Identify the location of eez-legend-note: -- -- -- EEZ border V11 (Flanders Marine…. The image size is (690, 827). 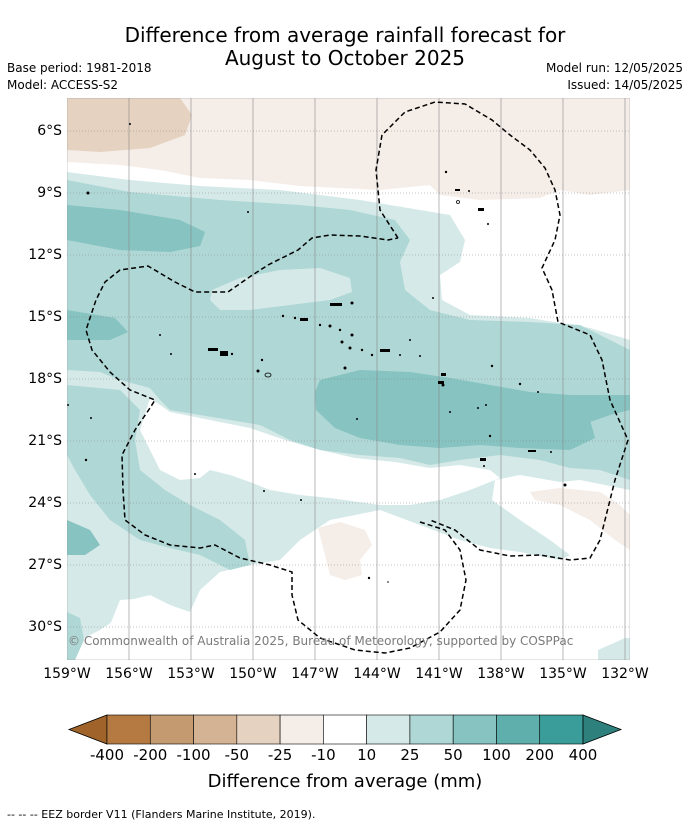
(161, 814).